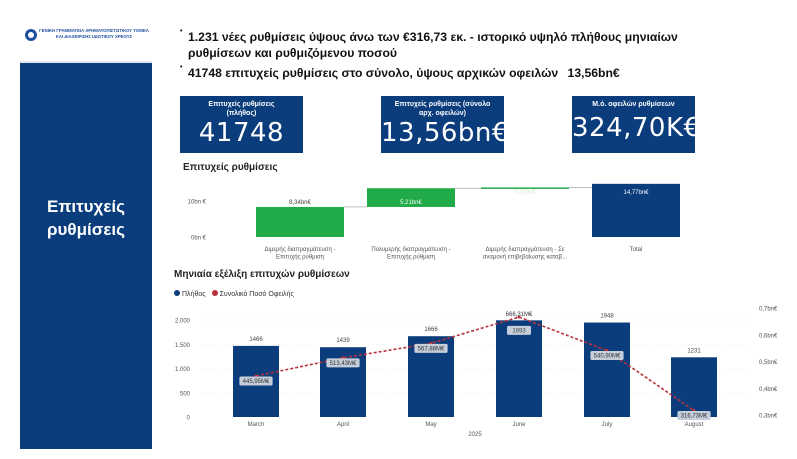 This screenshot has height=459, width=797. What do you see at coordinates (768, 310) in the screenshot?
I see `right-axis-tick: 0,7bn€` at bounding box center [768, 310].